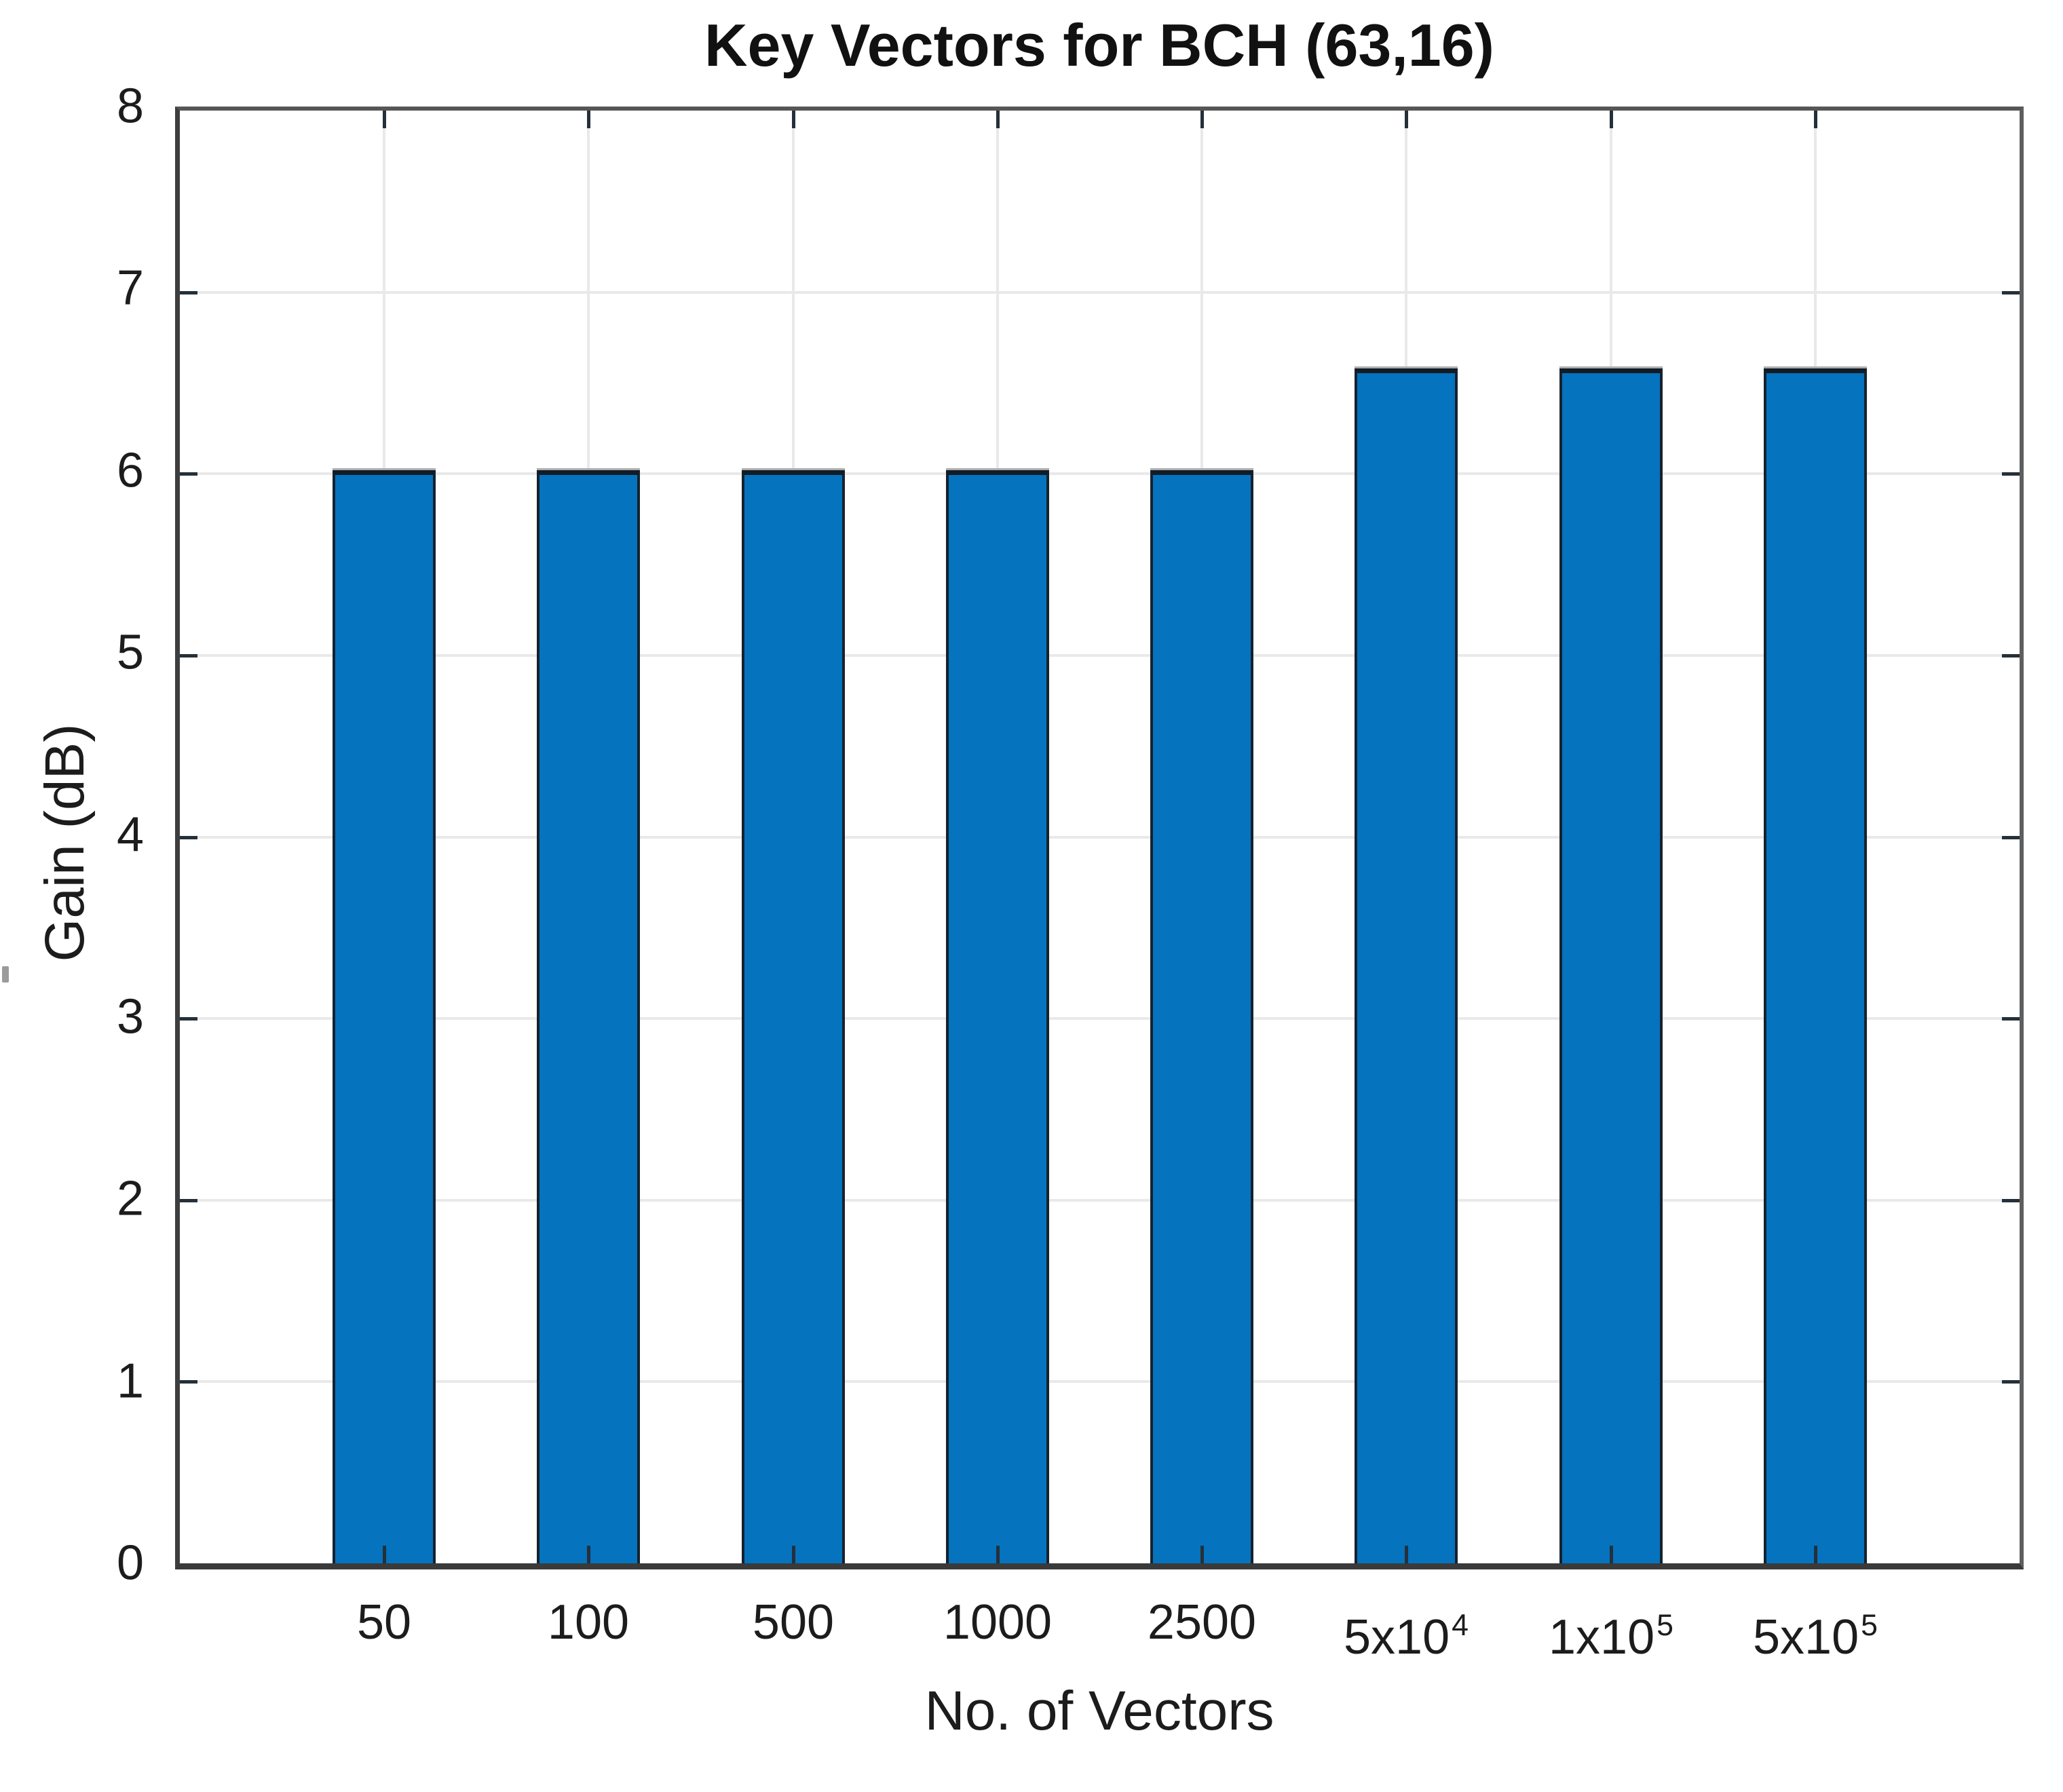 This screenshot has width=2063, height=1792. What do you see at coordinates (5, 975) in the screenshot?
I see `stray-artifact-mark` at bounding box center [5, 975].